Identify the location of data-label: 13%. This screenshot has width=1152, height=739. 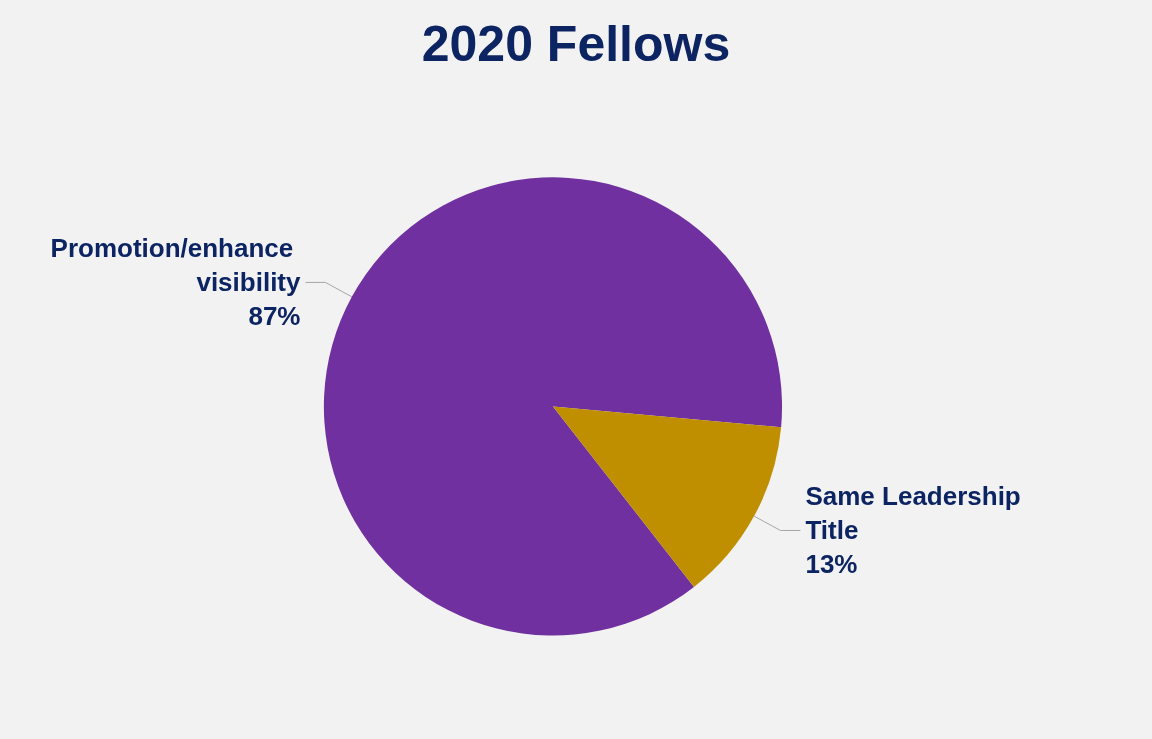
(831, 564).